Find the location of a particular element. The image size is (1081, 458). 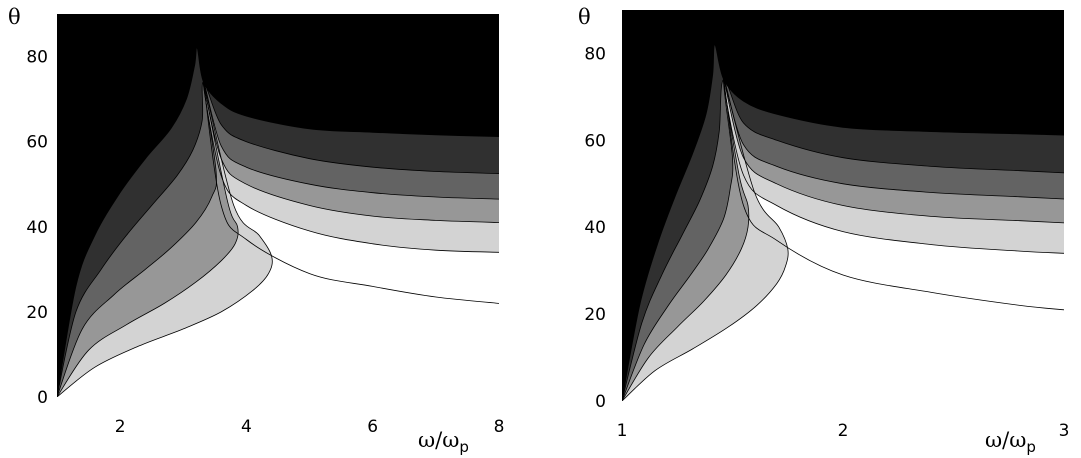

x-tick-label: 6 is located at coordinates (372, 427).